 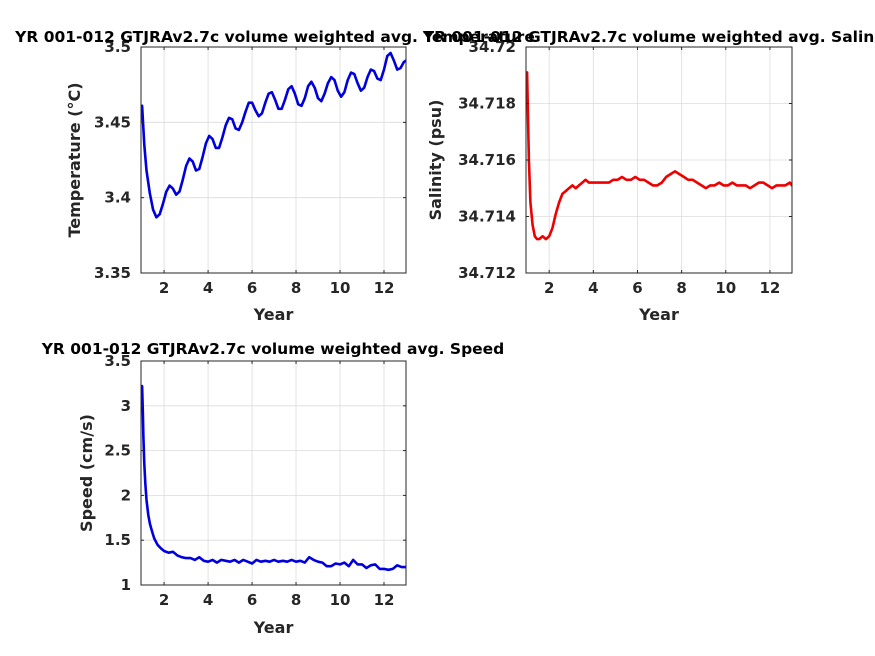 I want to click on y-tick-label: 34.72, so click(x=492, y=47).